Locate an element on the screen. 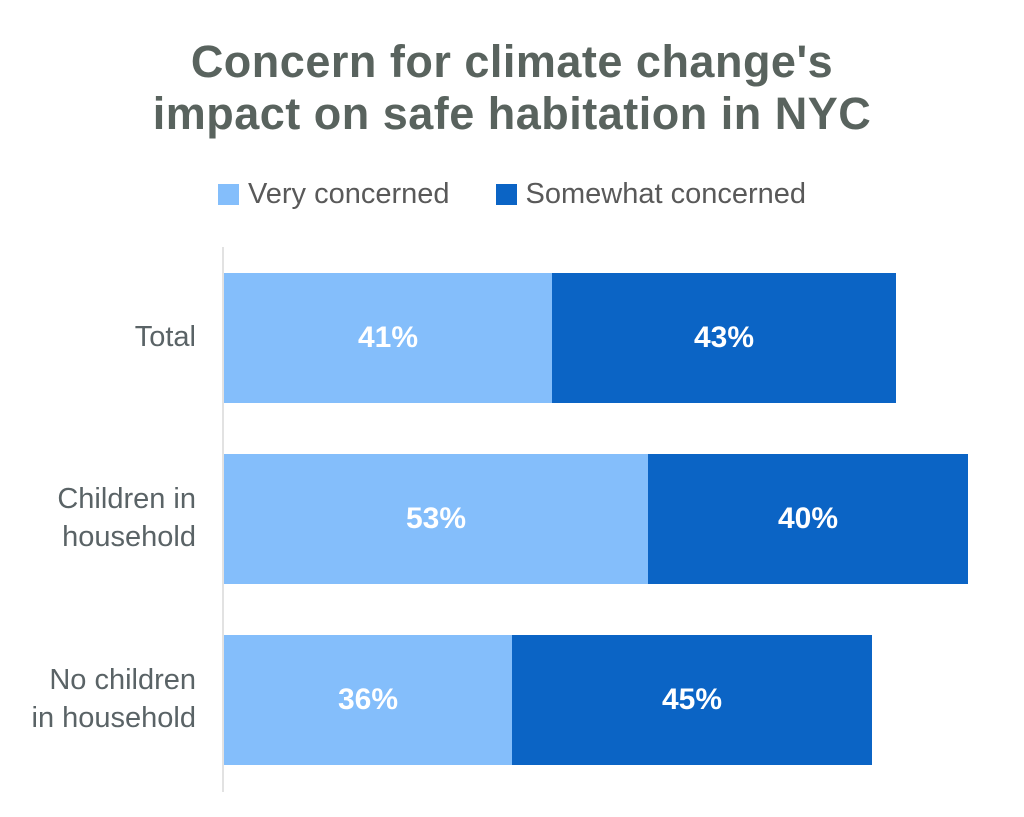 This screenshot has height=817, width=1024. bar-value-label: 36% is located at coordinates (368, 699).